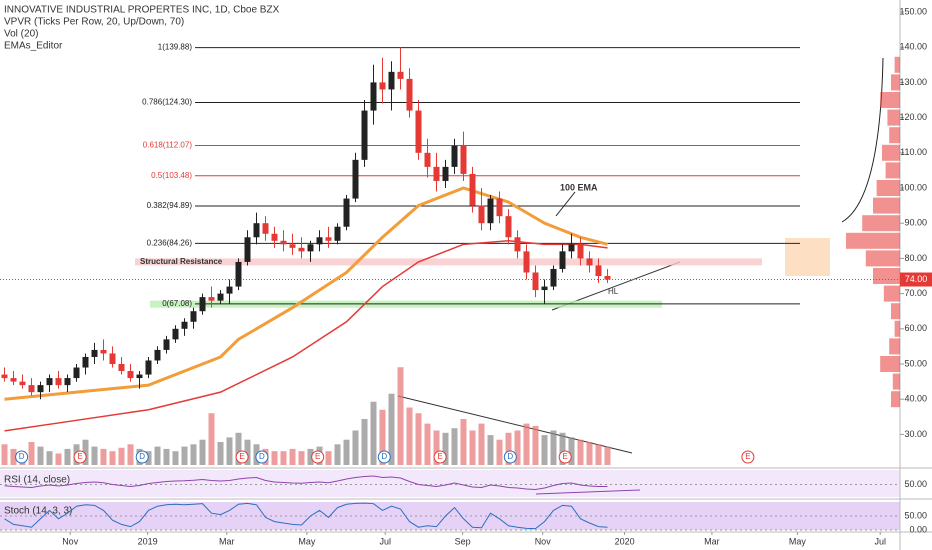  I want to click on y-tick-label: 120.00, so click(913, 117).